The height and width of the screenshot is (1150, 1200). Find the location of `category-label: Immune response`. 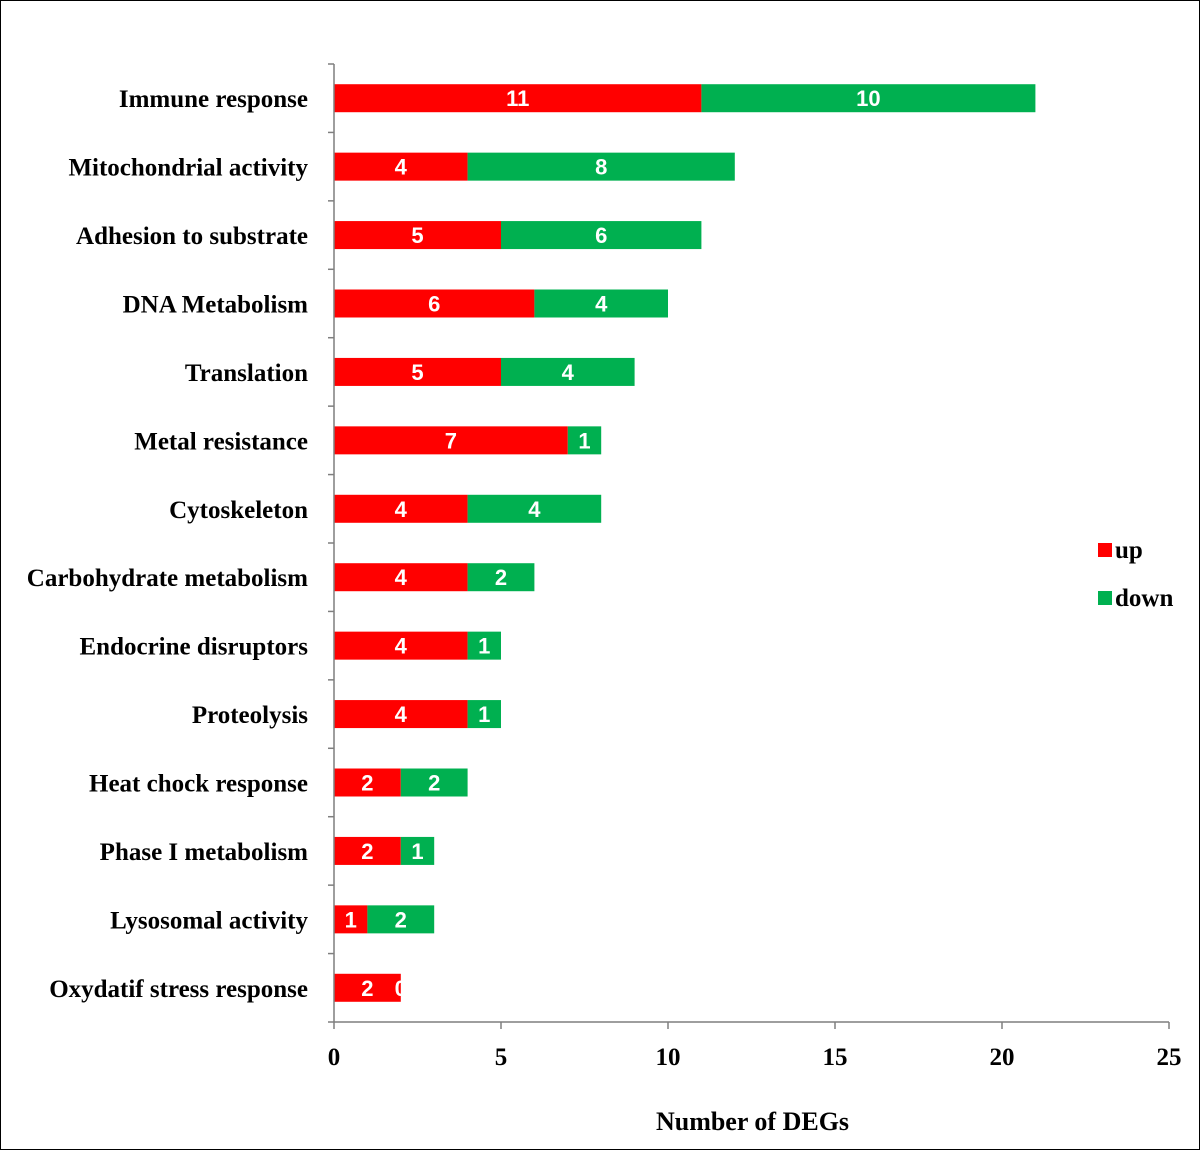

category-label: Immune response is located at coordinates (213, 99).